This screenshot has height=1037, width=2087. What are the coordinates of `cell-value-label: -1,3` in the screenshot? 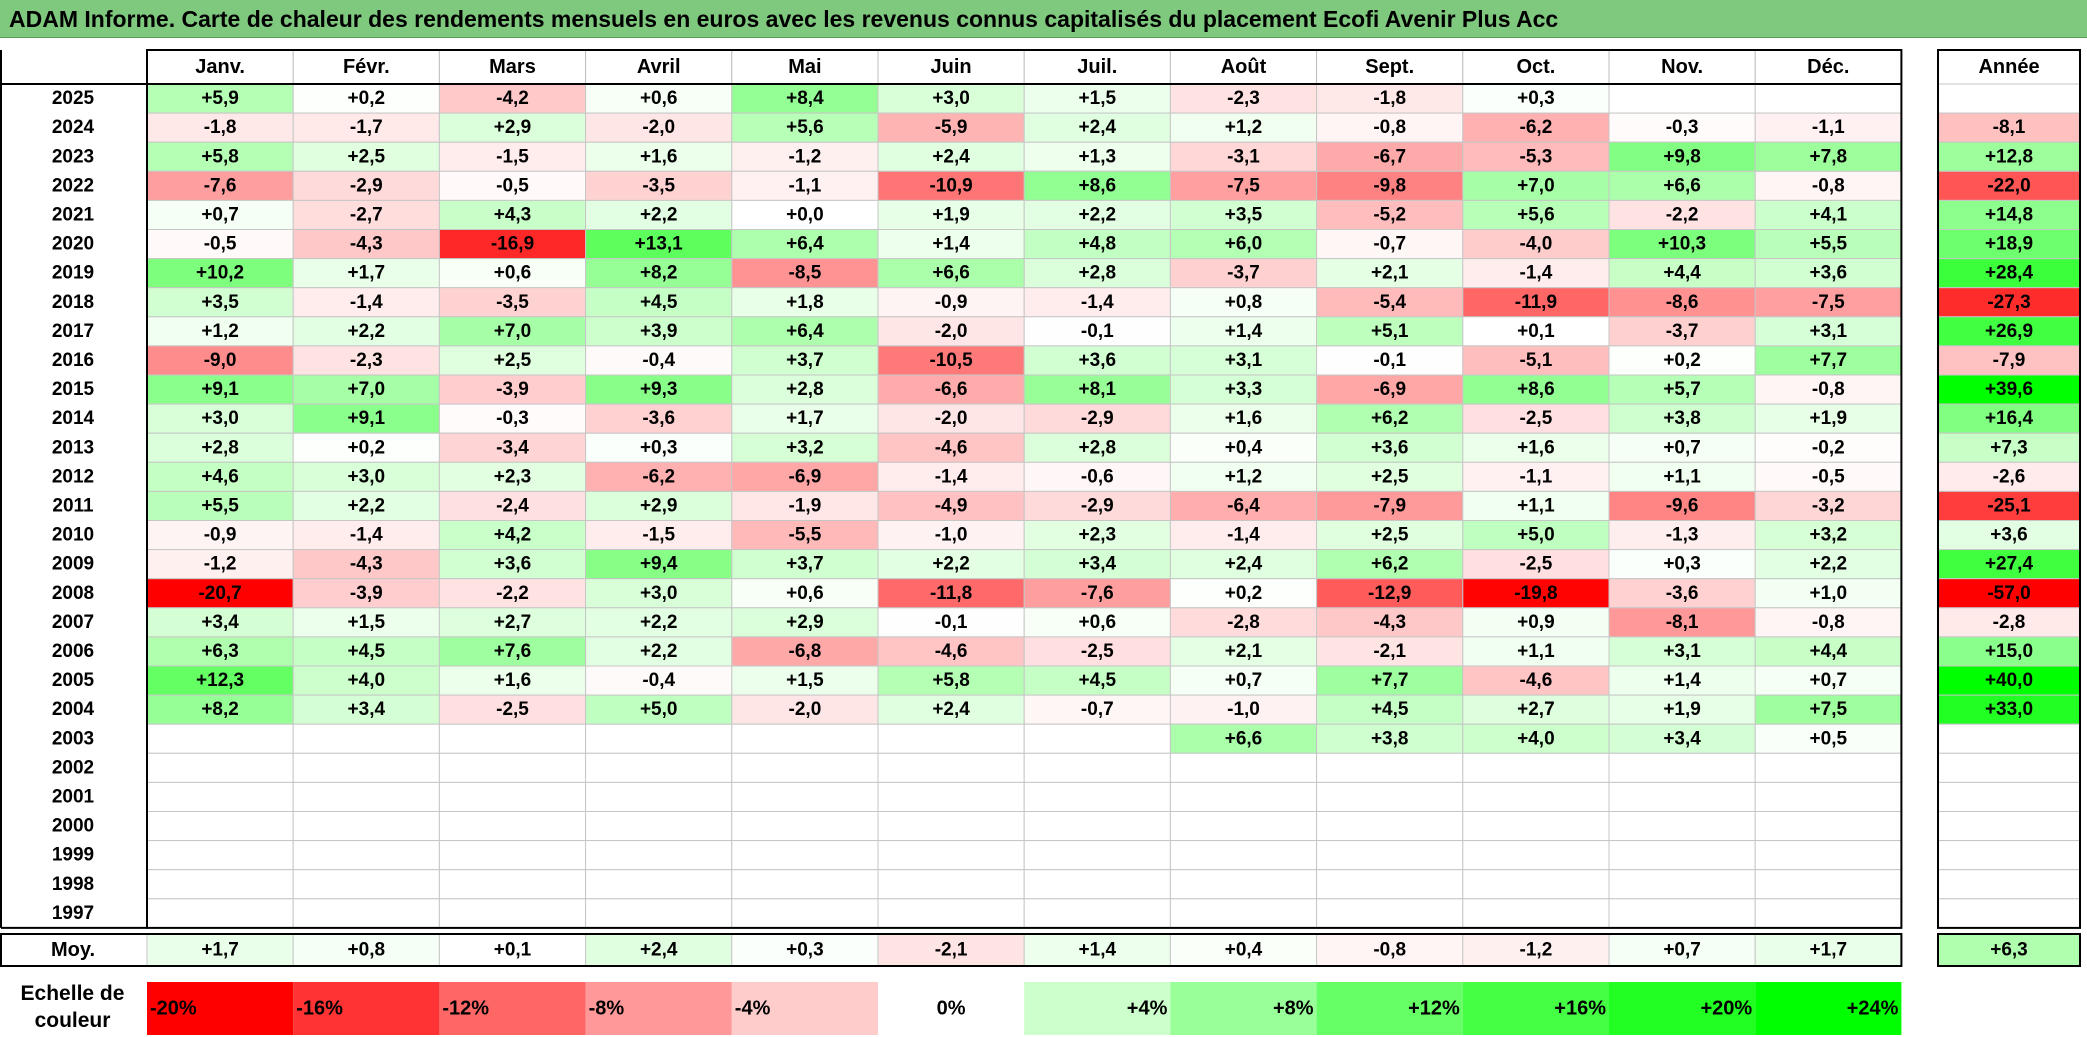 It's located at (1682, 535).